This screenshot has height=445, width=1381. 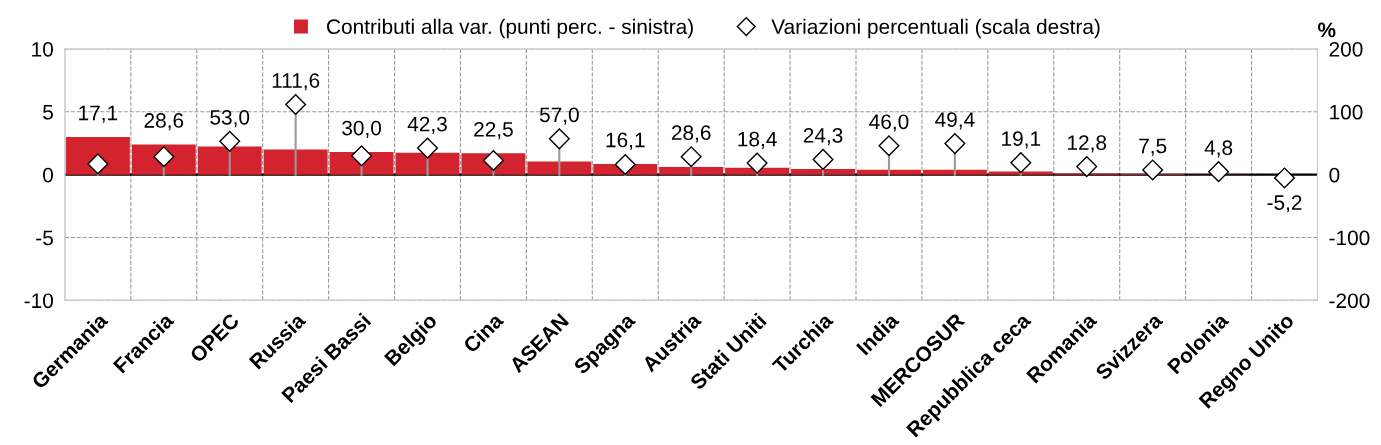 What do you see at coordinates (935, 28) in the screenshot?
I see `legend-label: Variazioni percentuali (scala destra)` at bounding box center [935, 28].